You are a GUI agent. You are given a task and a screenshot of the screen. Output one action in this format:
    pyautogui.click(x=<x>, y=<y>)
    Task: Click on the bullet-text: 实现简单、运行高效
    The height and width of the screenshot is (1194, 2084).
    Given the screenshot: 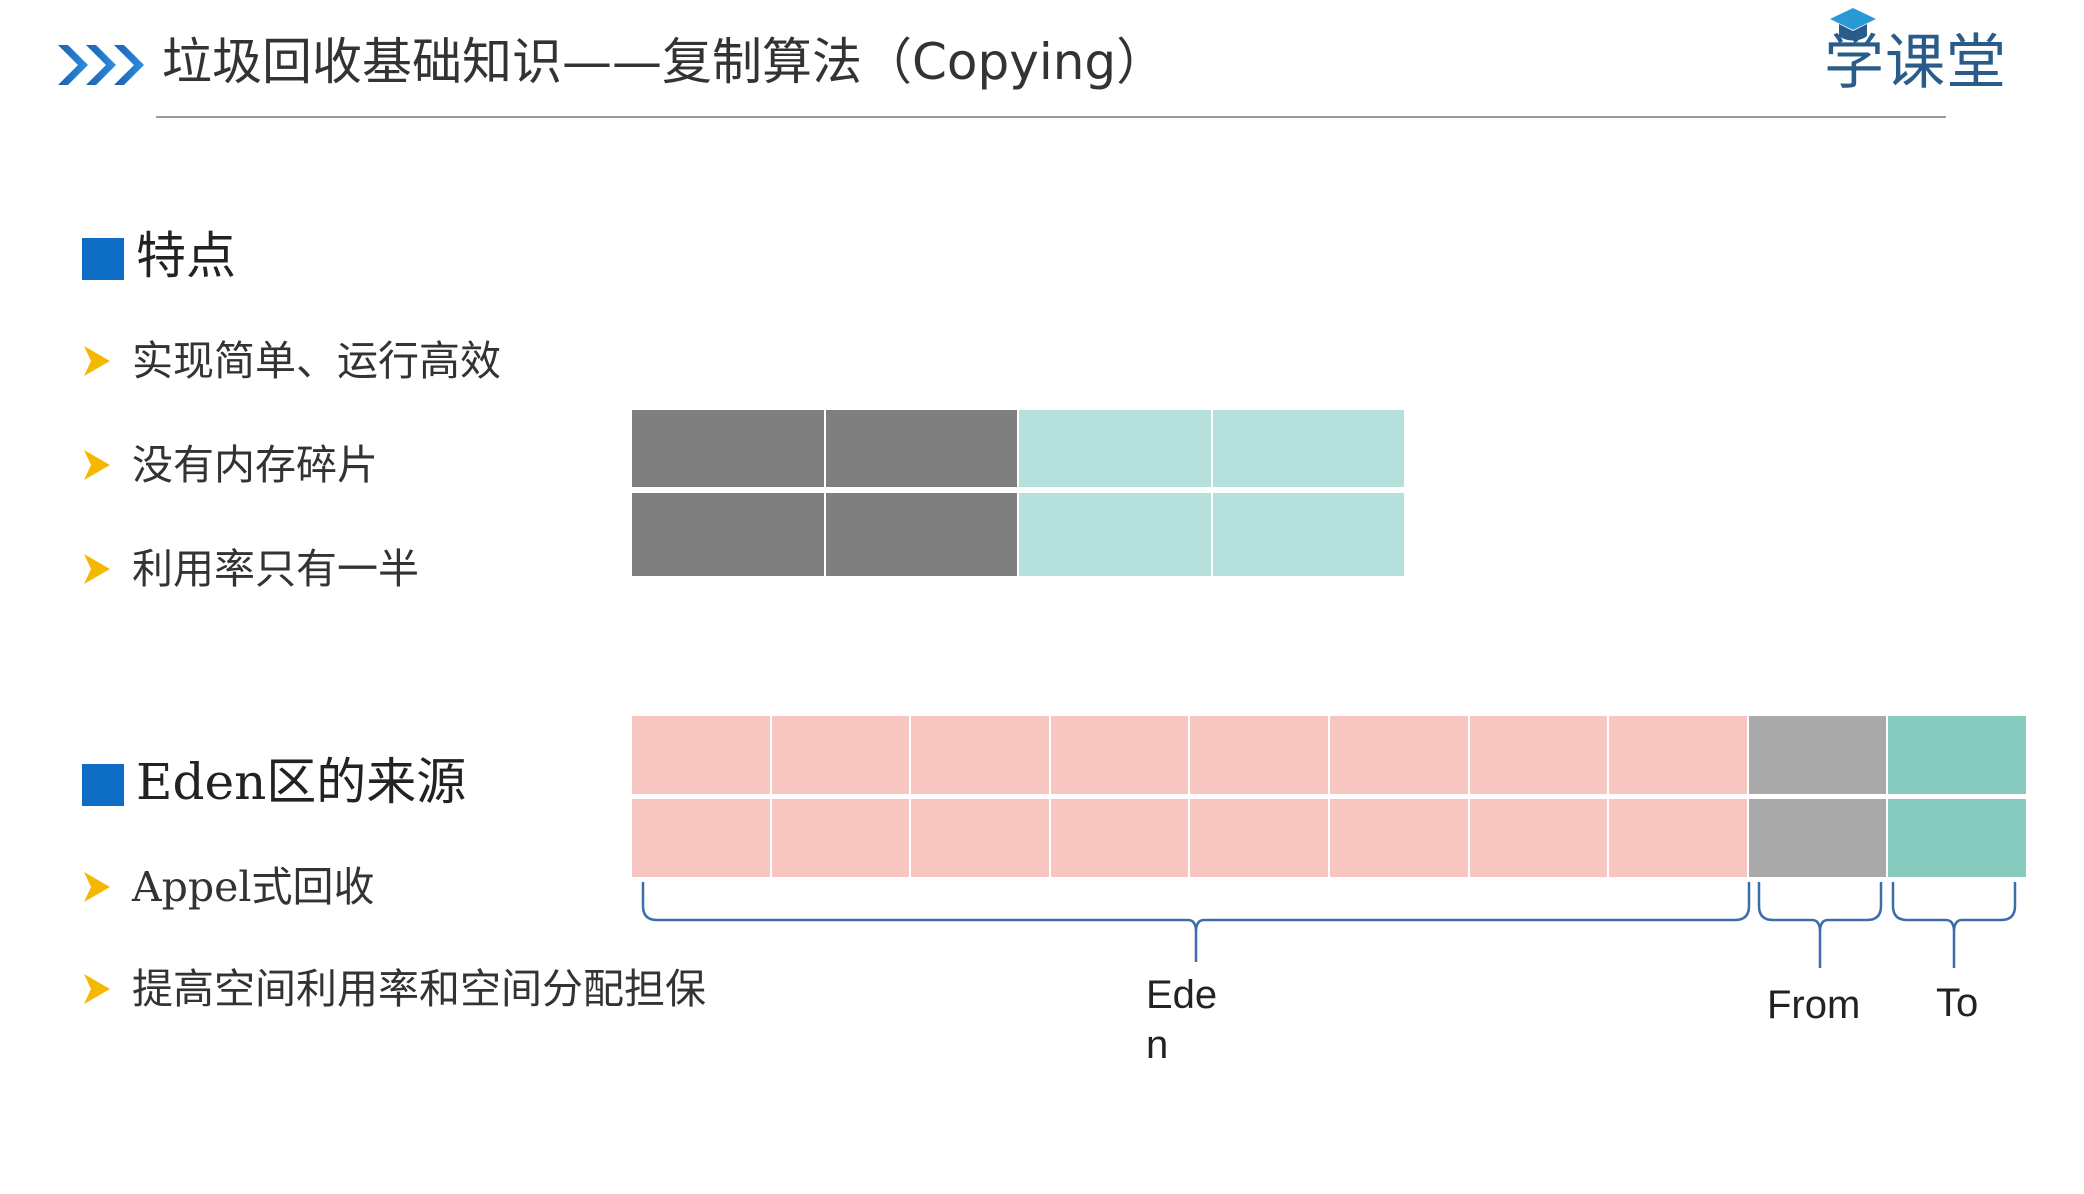 What is the action you would take?
    pyautogui.click(x=316, y=361)
    